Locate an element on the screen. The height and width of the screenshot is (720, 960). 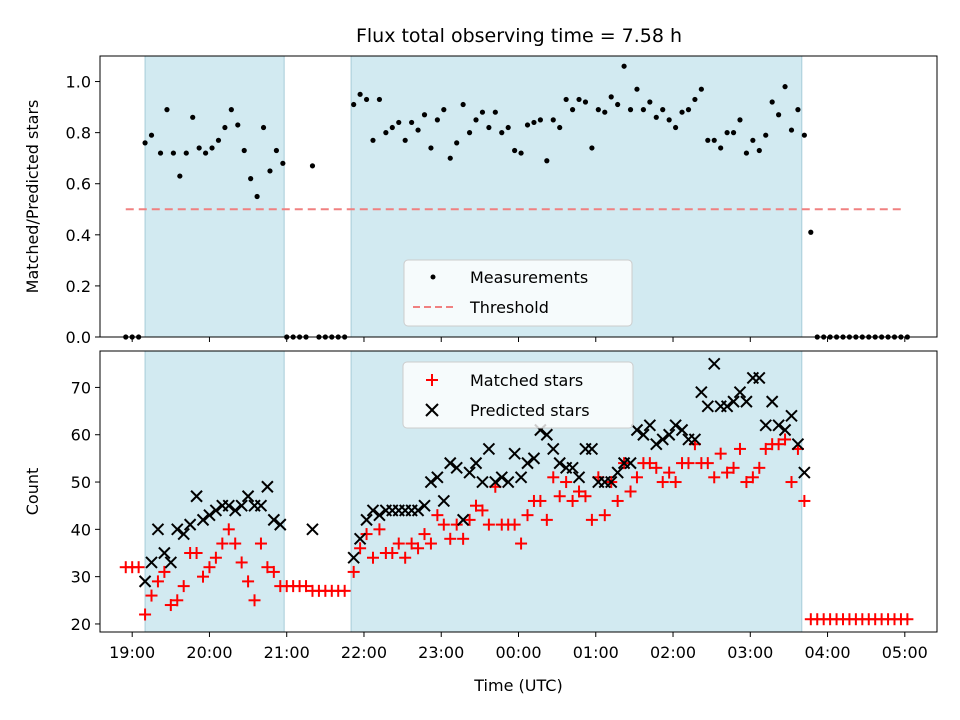
y-tick-label: 20 is located at coordinates (81, 624).